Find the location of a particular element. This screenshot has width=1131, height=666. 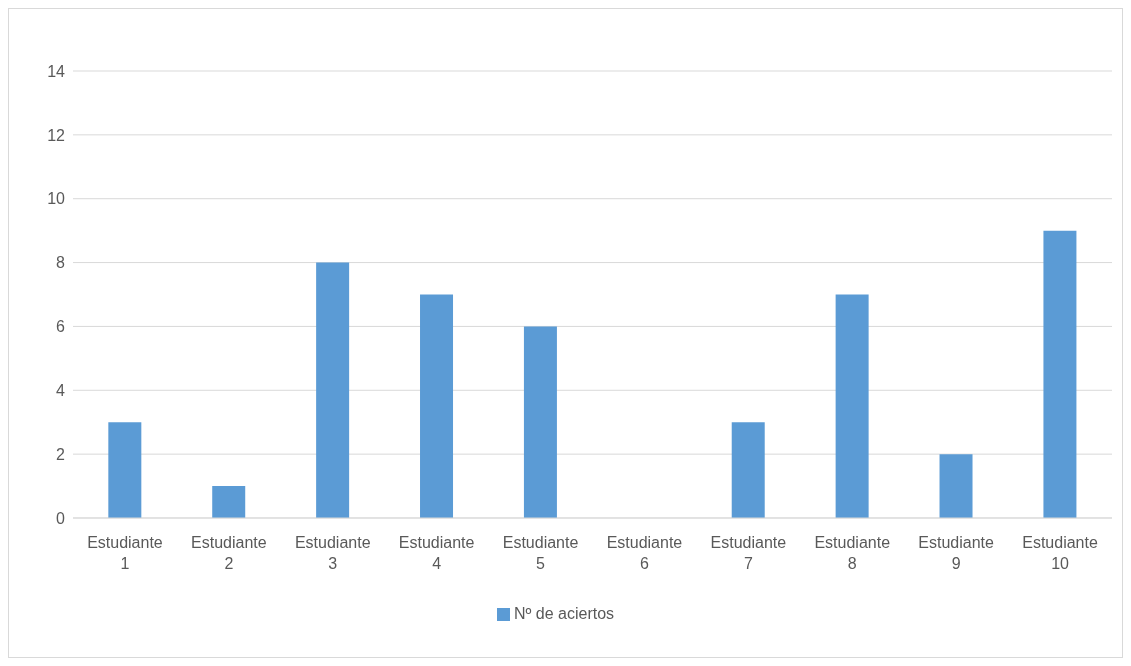

x-tick-label: Estudiante 4 is located at coordinates (436, 553).